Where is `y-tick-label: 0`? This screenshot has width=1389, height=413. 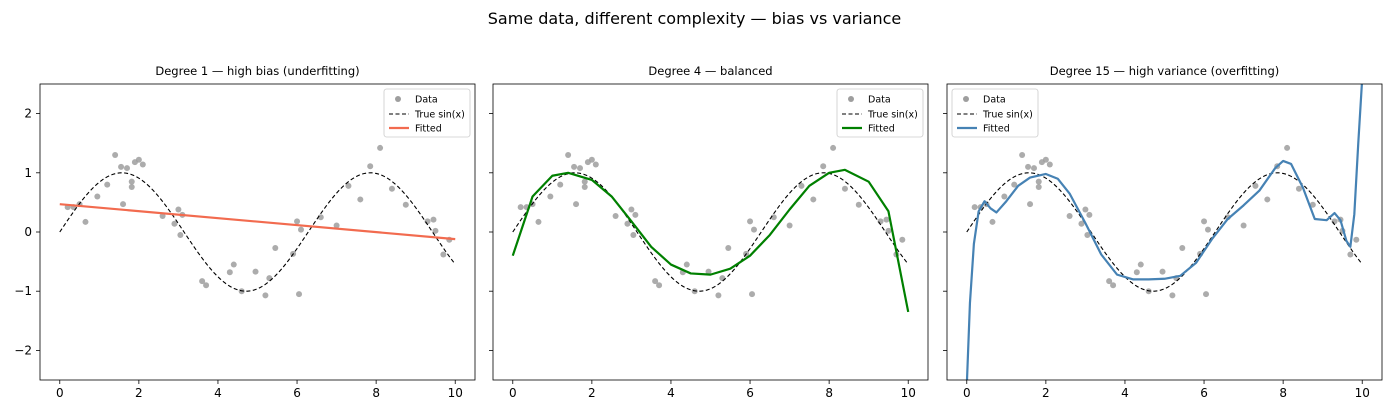 y-tick-label: 0 is located at coordinates (28, 232).